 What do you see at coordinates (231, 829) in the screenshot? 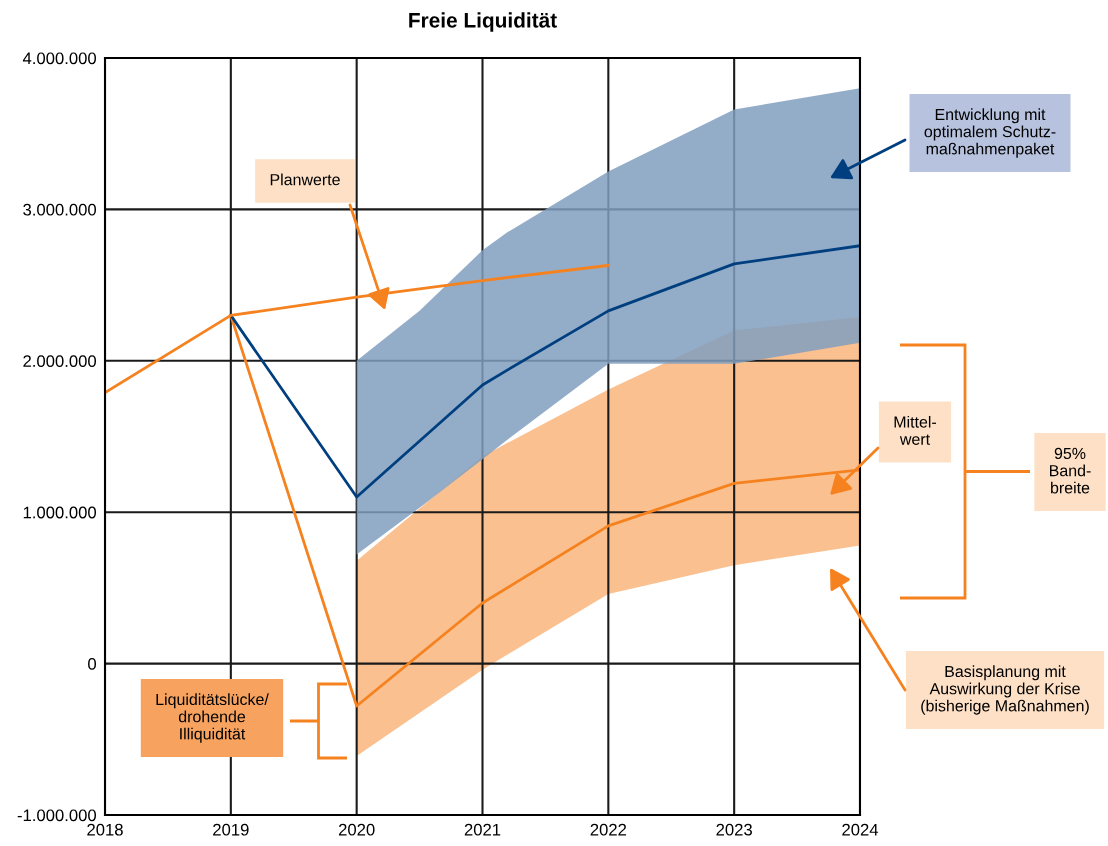
I see `x-tick-label: 2019` at bounding box center [231, 829].